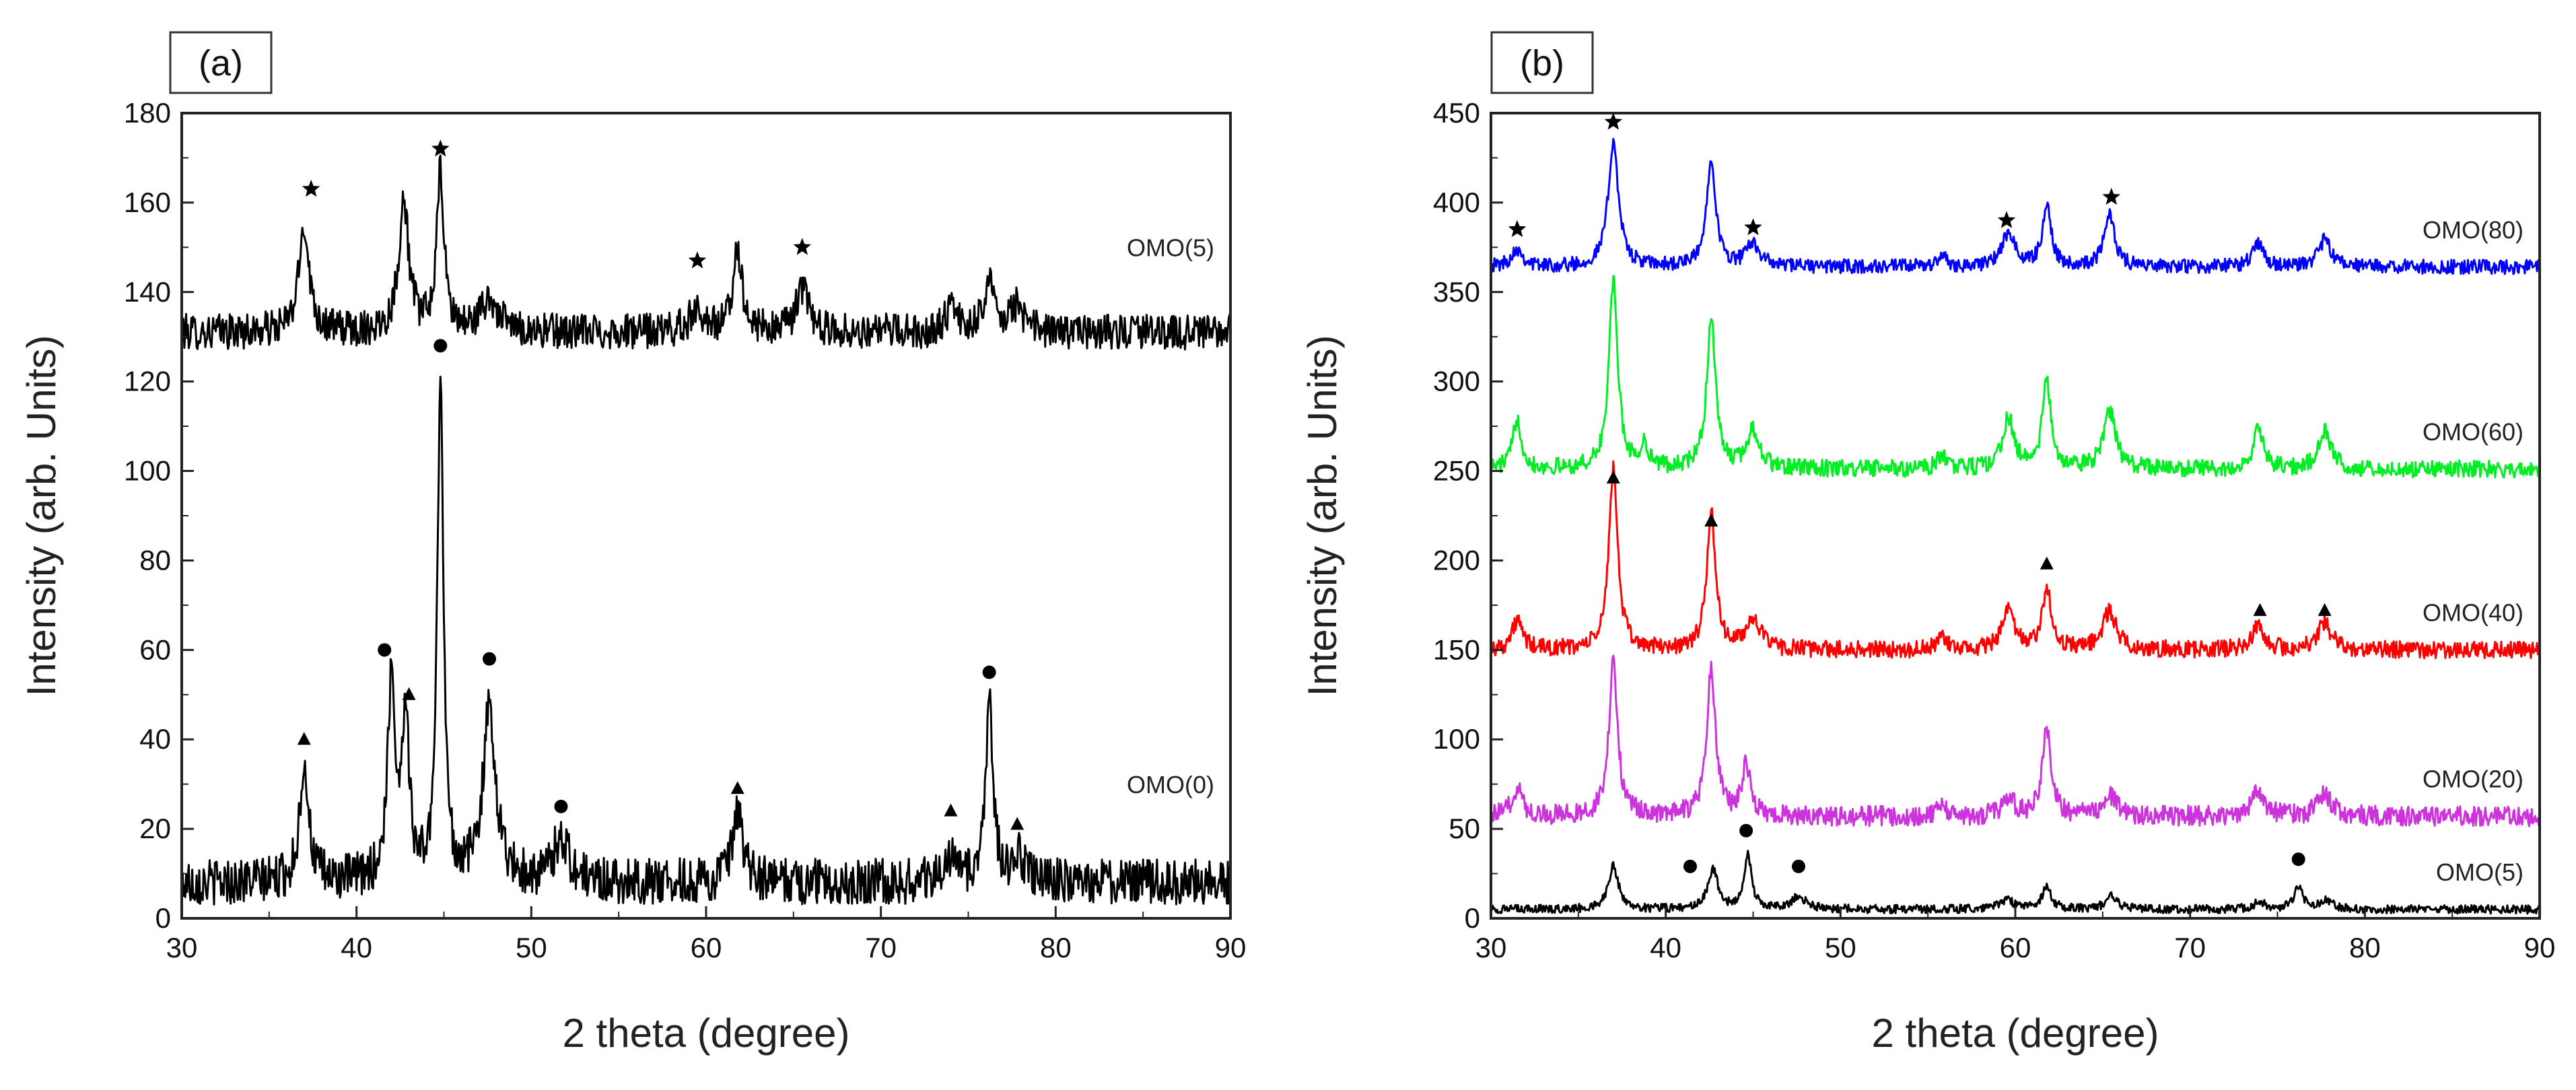  What do you see at coordinates (2473, 613) in the screenshot?
I see `series-label: OMO(40)` at bounding box center [2473, 613].